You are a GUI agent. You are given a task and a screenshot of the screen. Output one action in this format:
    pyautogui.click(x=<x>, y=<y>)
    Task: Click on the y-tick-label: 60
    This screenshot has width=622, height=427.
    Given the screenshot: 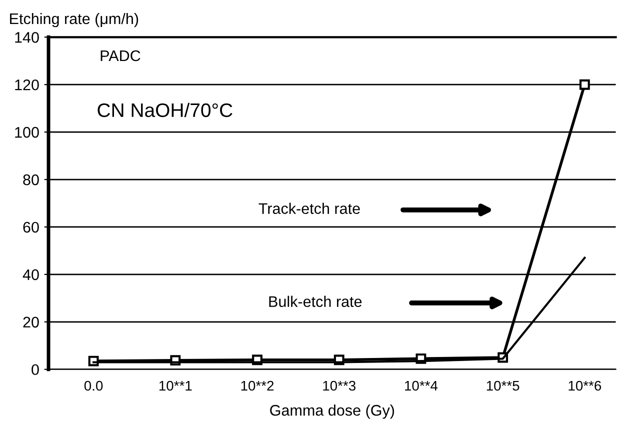 What is the action you would take?
    pyautogui.click(x=31, y=227)
    